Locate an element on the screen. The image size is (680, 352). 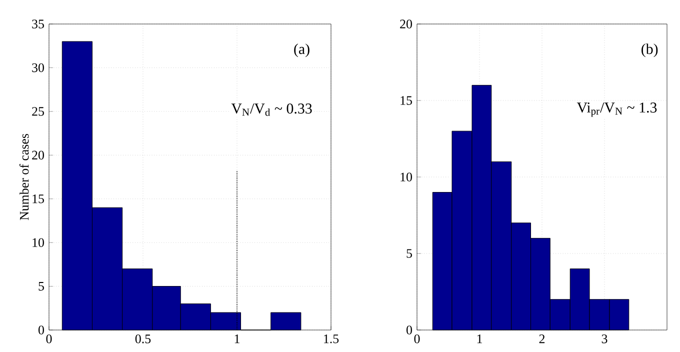
y-tick-label: 30 is located at coordinates (38, 67).